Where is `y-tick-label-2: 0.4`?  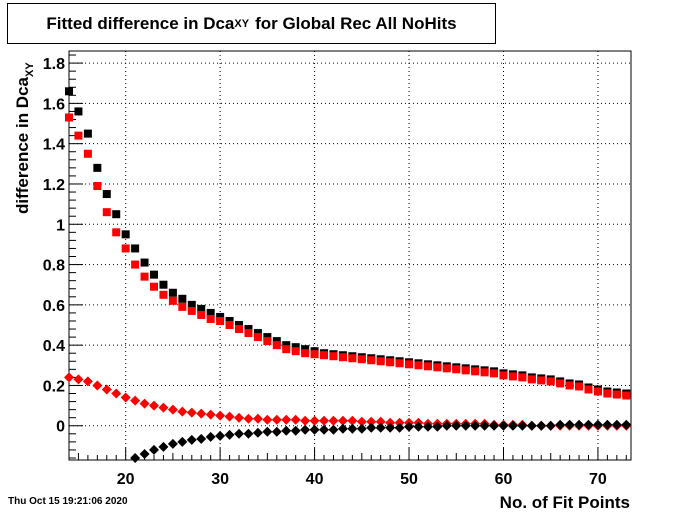
y-tick-label-2: 0.4 is located at coordinates (54, 346).